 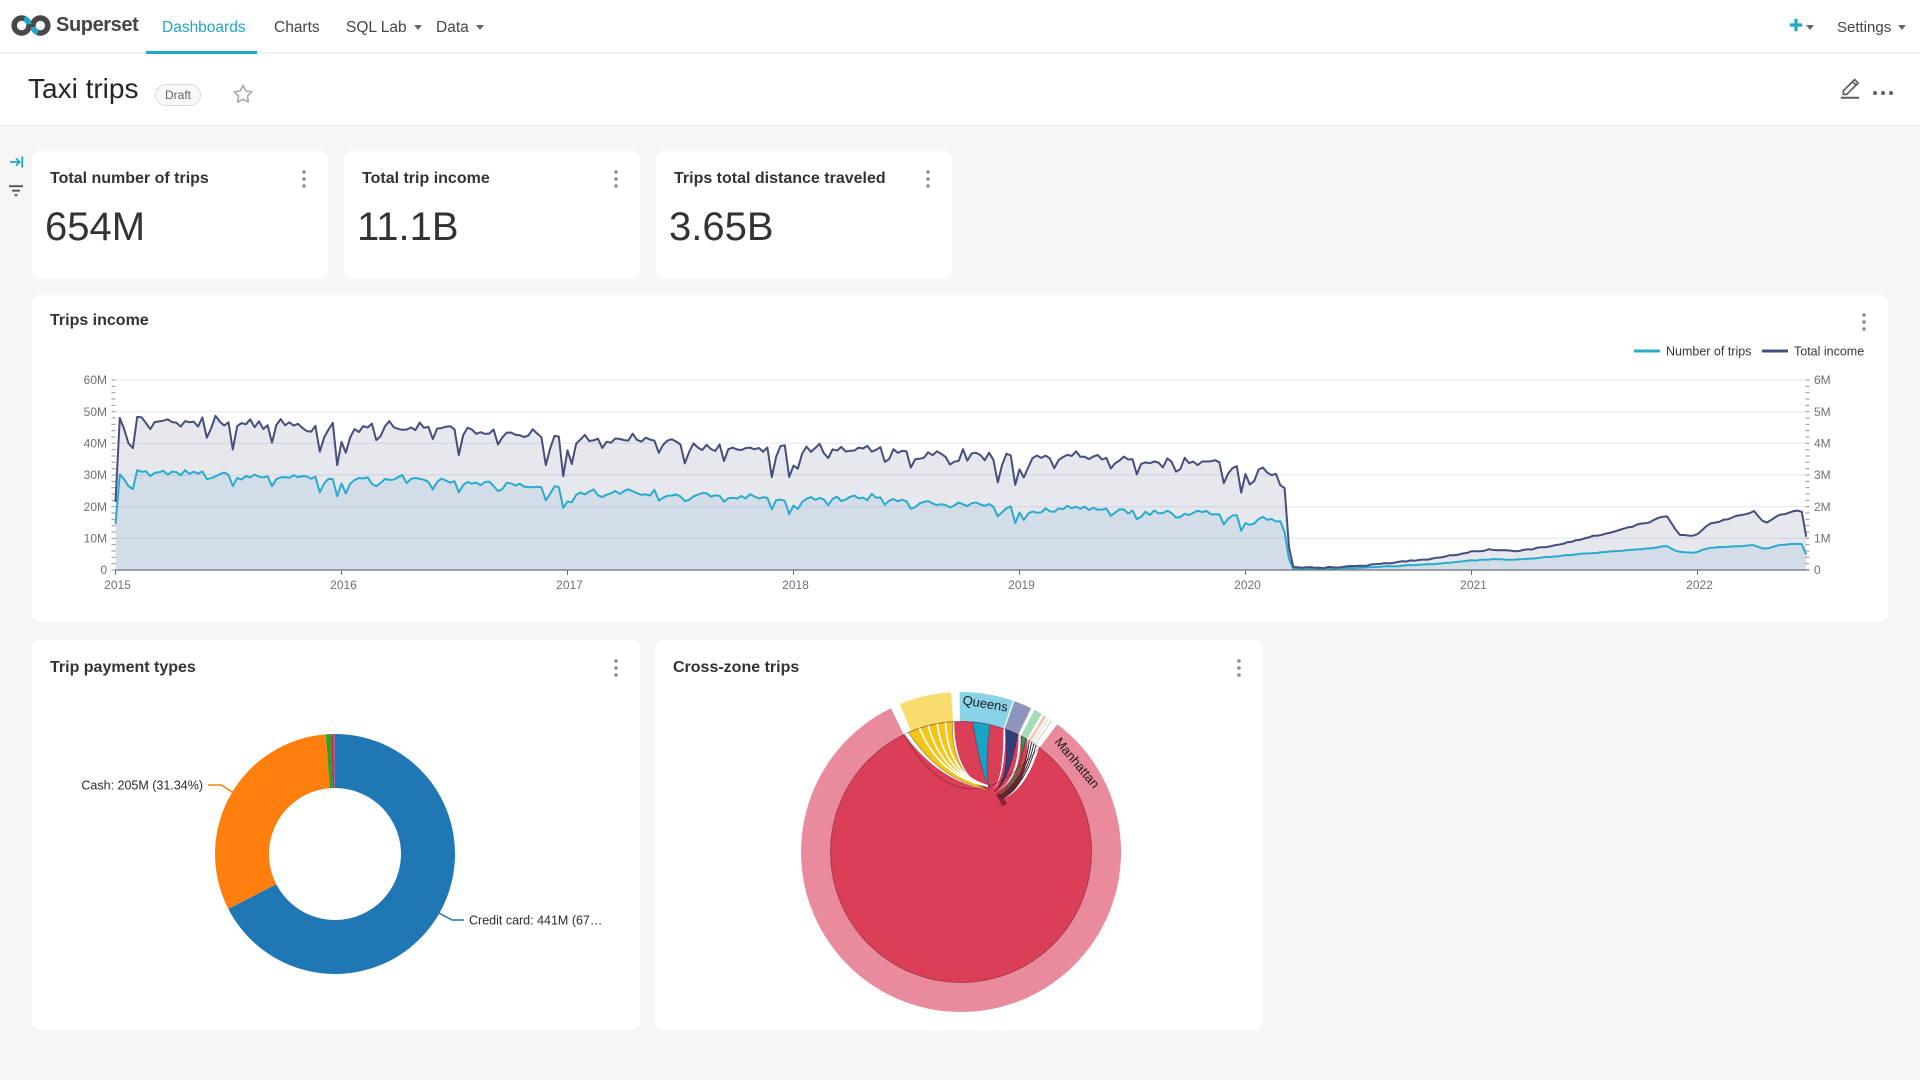 What do you see at coordinates (1822, 444) in the screenshot?
I see `svg-text: 4M` at bounding box center [1822, 444].